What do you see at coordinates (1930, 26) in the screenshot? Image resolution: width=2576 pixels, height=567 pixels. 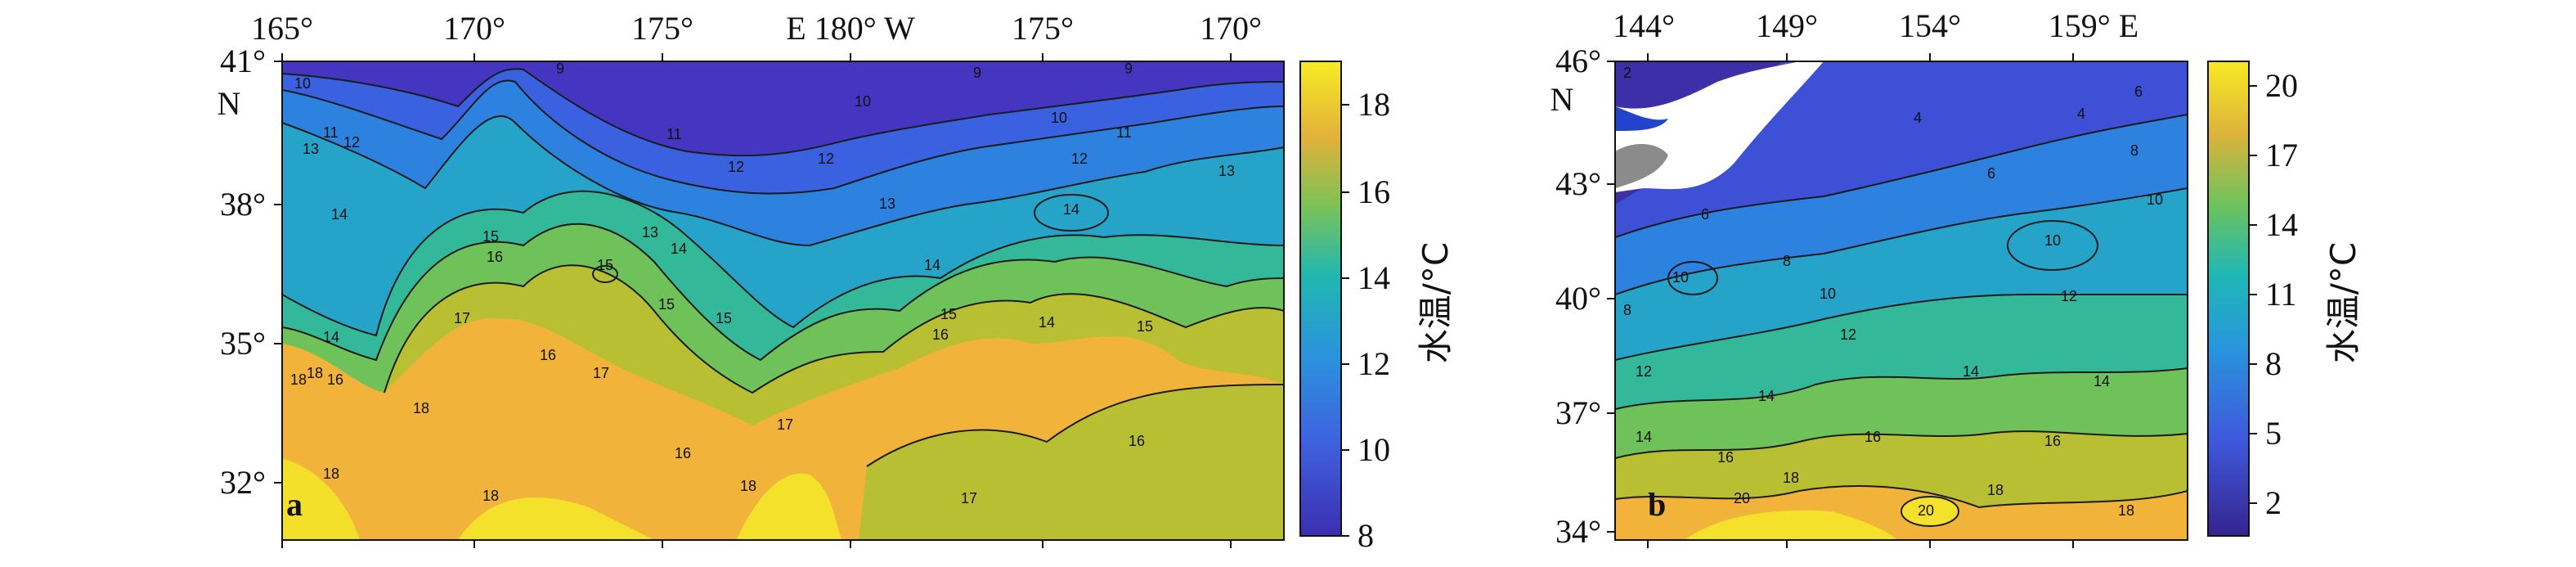 I see `x-tick-label: 154°` at bounding box center [1930, 26].